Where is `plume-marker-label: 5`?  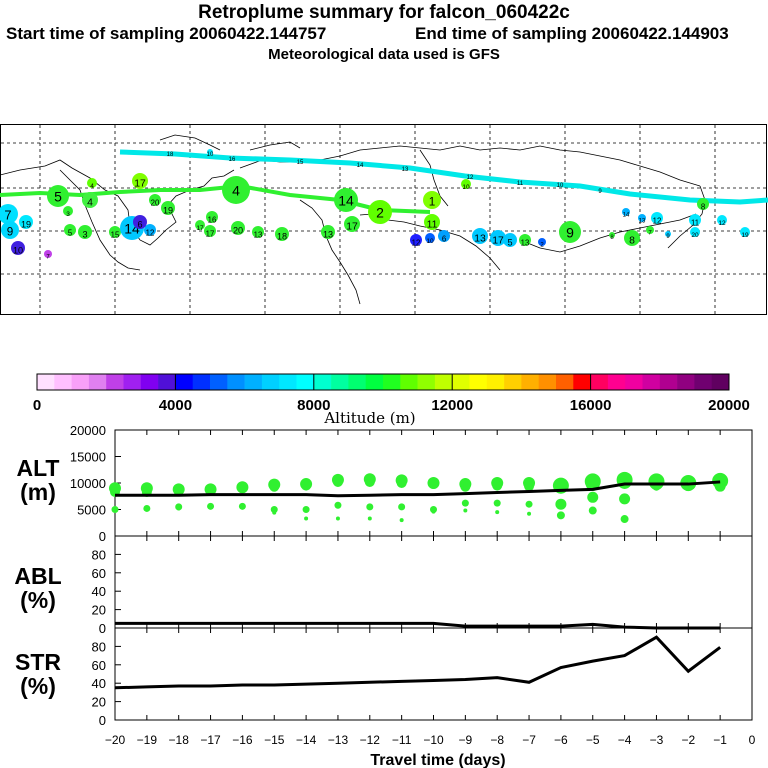
plume-marker-label: 5 is located at coordinates (58, 197).